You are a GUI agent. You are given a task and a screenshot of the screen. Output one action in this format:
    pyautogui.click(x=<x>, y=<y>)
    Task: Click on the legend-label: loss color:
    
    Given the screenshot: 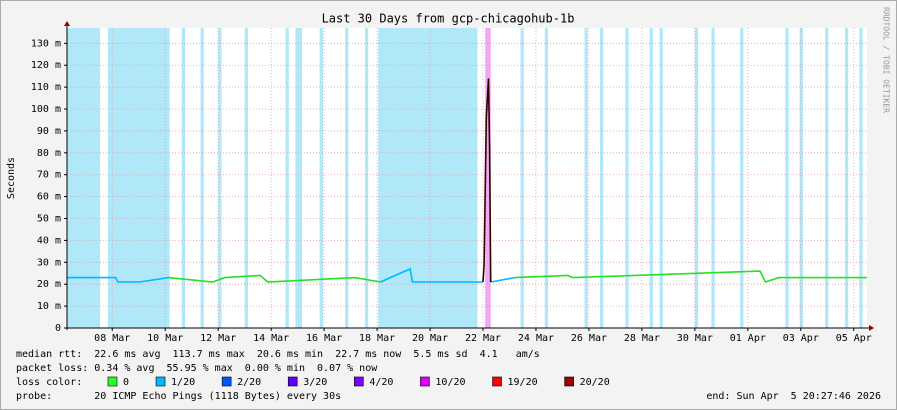 What is the action you would take?
    pyautogui.click(x=49, y=382)
    